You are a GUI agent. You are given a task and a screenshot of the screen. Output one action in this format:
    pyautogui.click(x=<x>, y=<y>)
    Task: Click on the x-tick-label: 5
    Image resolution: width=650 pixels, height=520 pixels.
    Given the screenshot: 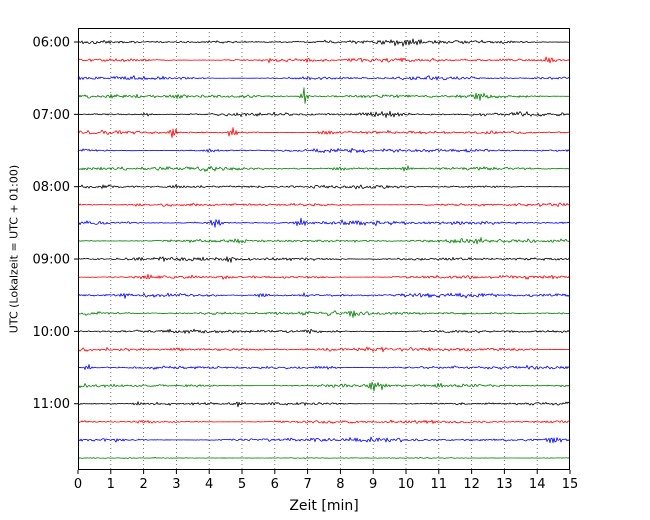 What is the action you would take?
    pyautogui.click(x=242, y=484)
    